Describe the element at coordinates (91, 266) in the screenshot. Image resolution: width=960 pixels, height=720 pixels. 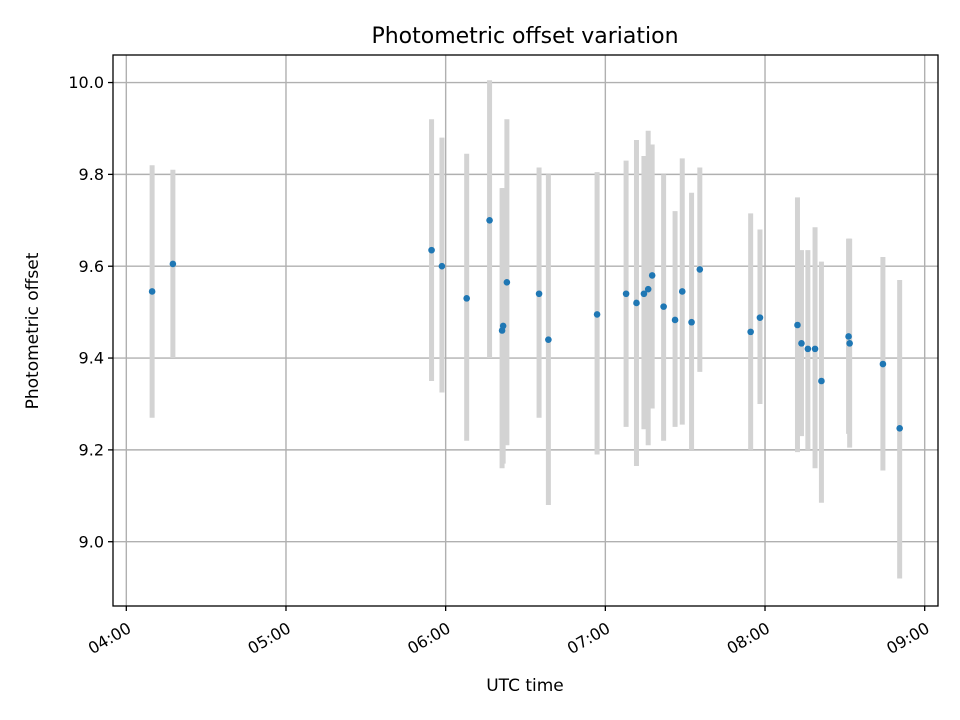
I see `y-tick-label: 9.6` at that location.